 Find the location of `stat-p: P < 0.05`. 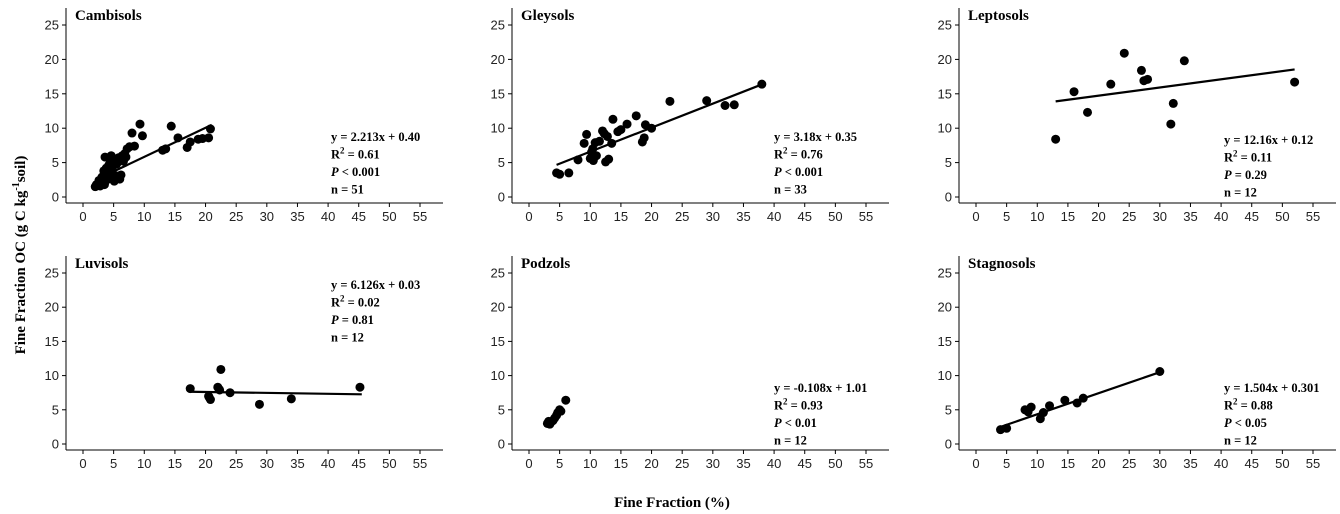

stat-p: P < 0.05 is located at coordinates (1245, 423).